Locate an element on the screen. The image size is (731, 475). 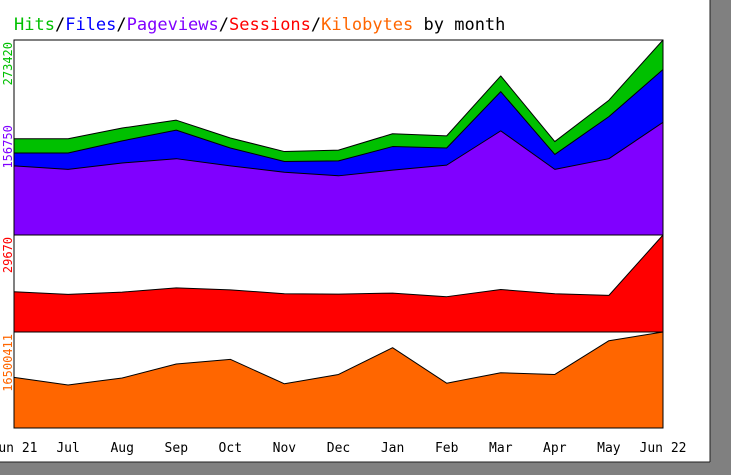
title-sep-3: / is located at coordinates (224, 25).